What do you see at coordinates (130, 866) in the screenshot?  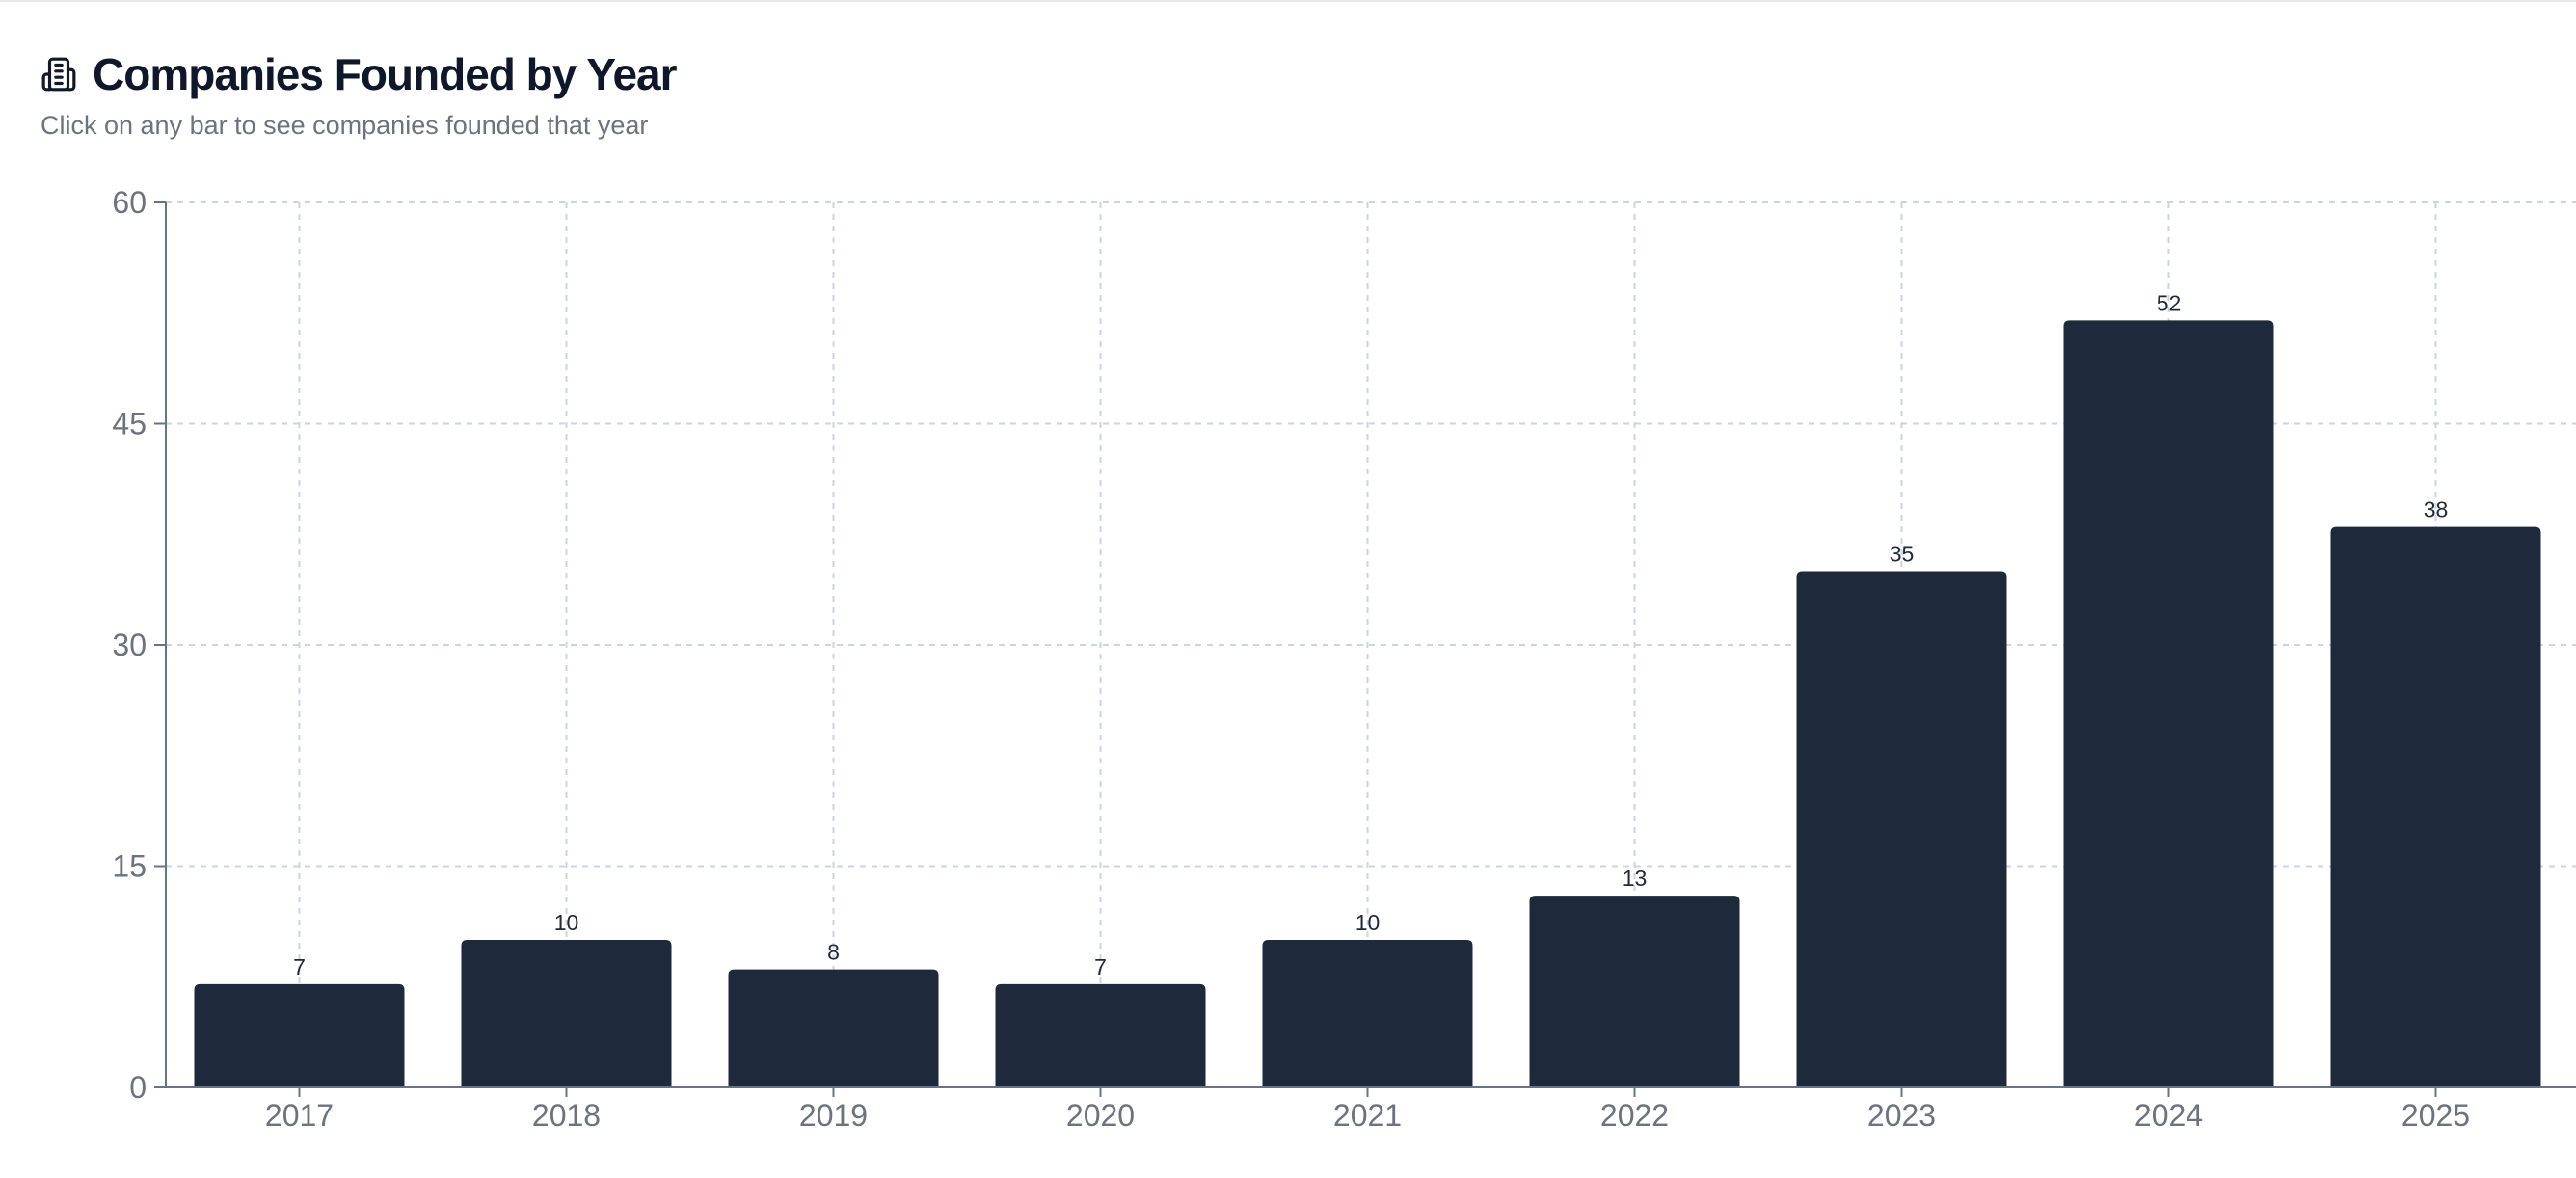 I see `y-tick-label: 15` at bounding box center [130, 866].